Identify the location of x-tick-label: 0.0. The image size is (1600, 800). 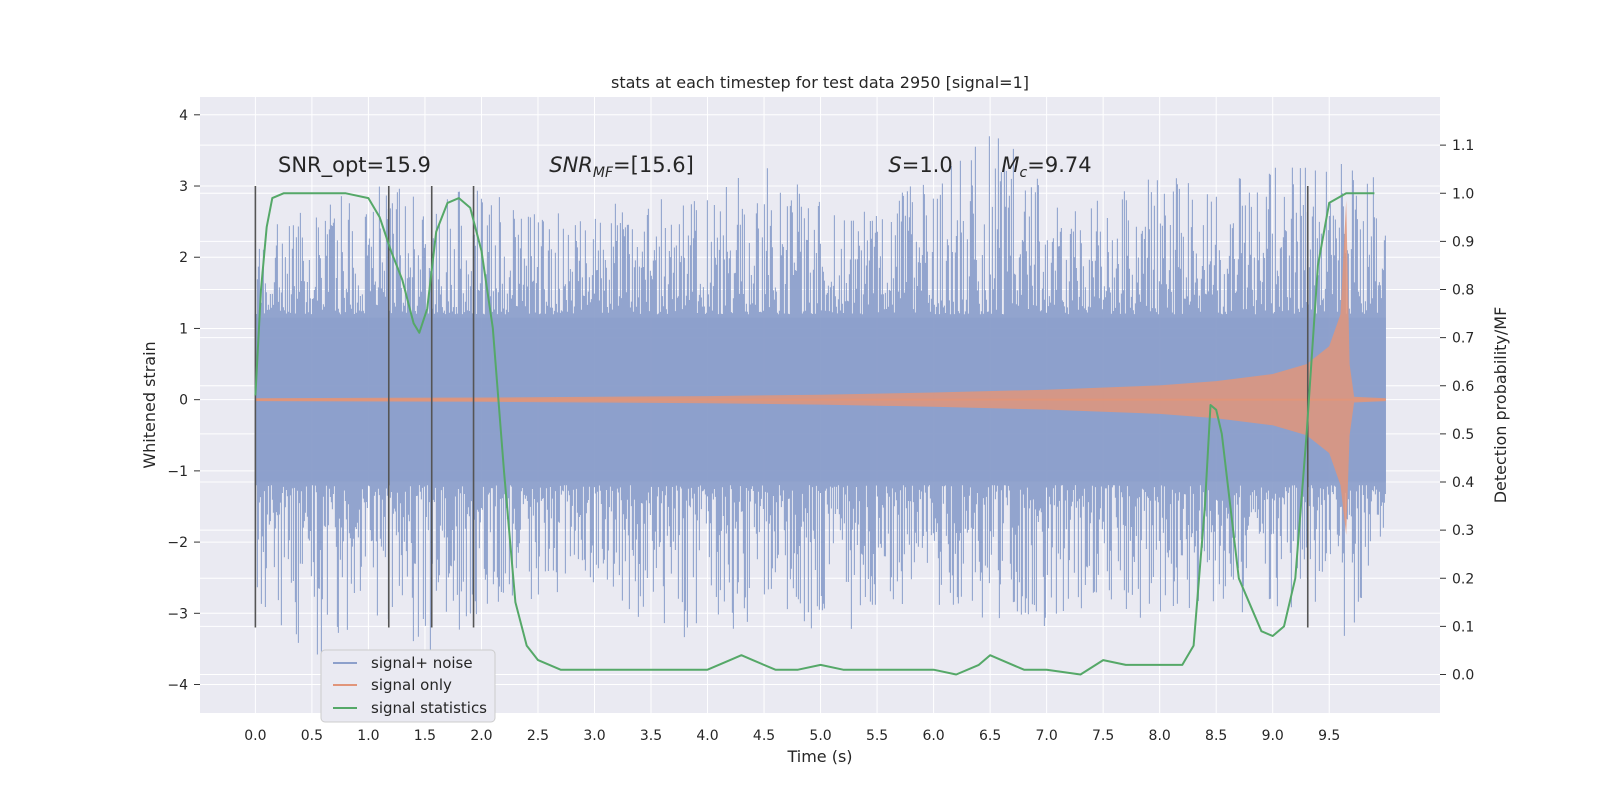
(255, 736).